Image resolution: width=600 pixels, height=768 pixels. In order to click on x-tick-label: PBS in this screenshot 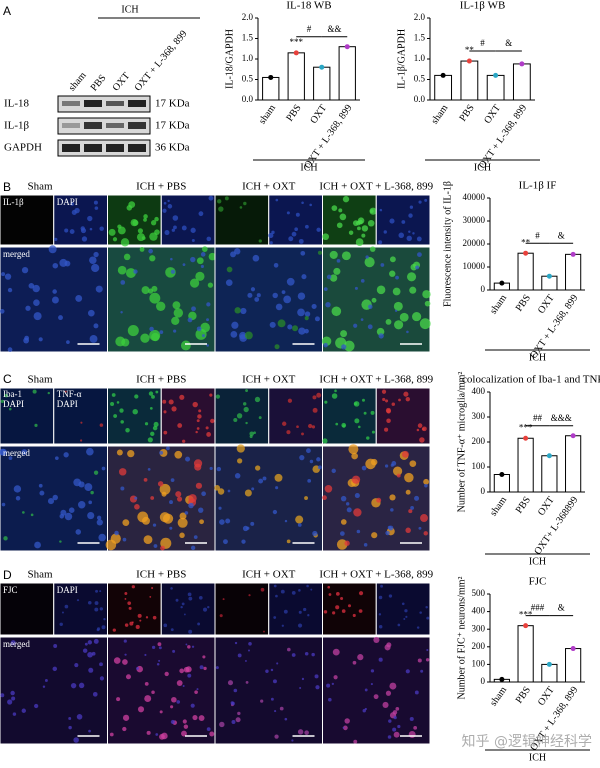, I will do `click(293, 113)`.